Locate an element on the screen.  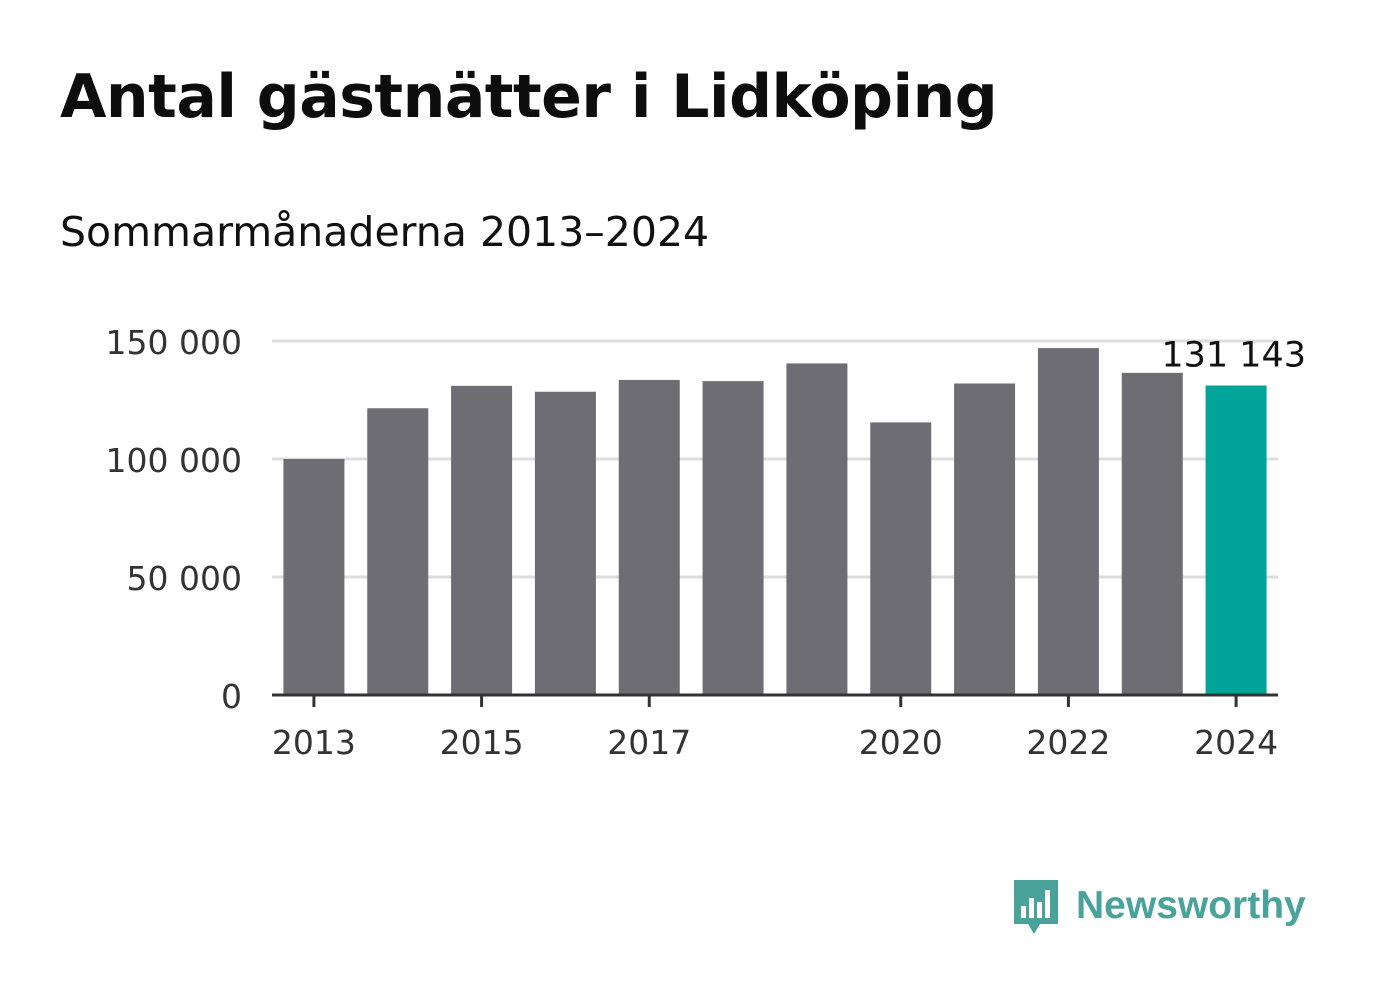
y-tick-label: 100 000 is located at coordinates (174, 460).